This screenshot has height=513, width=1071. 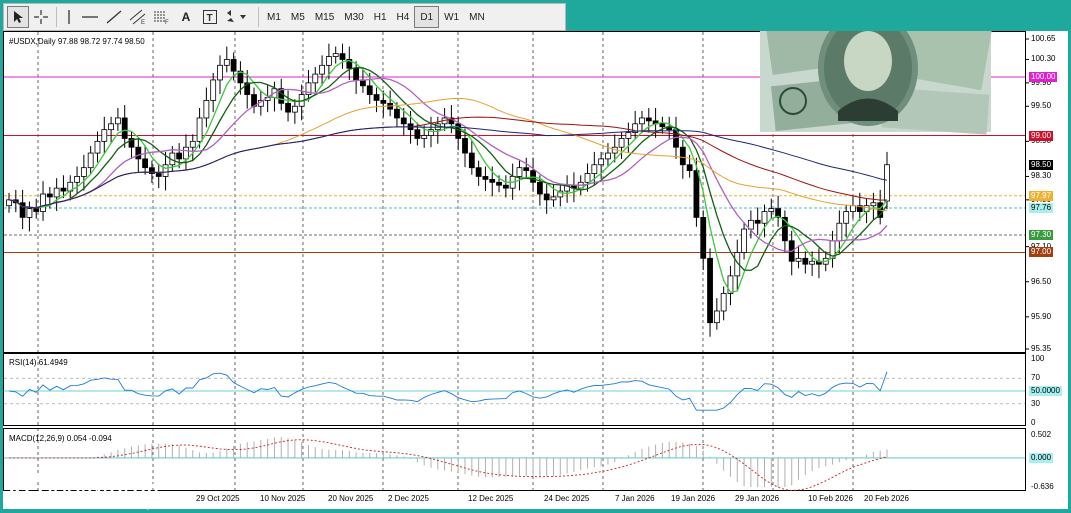 I want to click on price-level-tag: 97.76, so click(x=1041, y=208).